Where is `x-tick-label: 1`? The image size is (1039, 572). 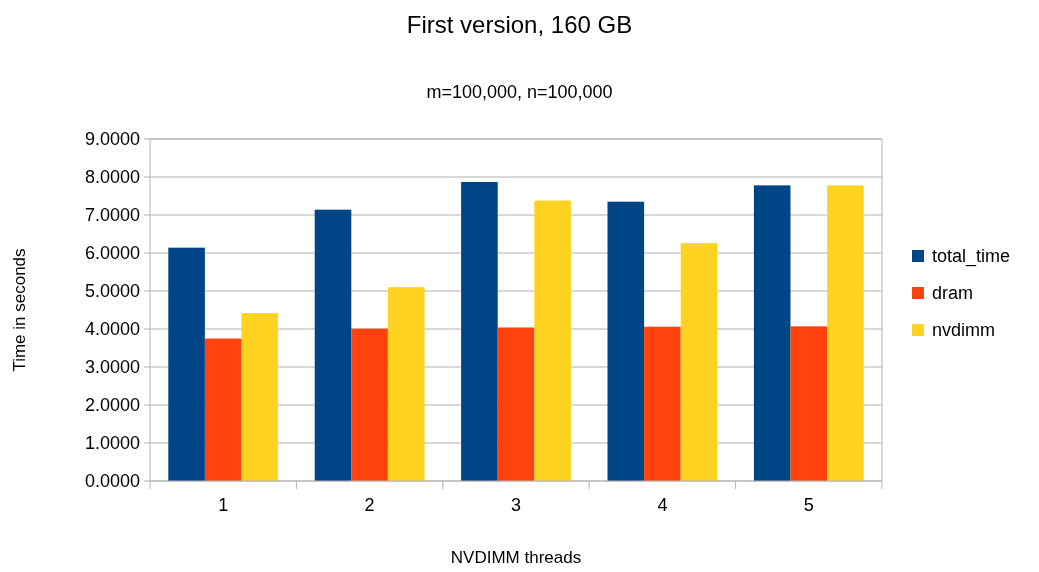
x-tick-label: 1 is located at coordinates (223, 505).